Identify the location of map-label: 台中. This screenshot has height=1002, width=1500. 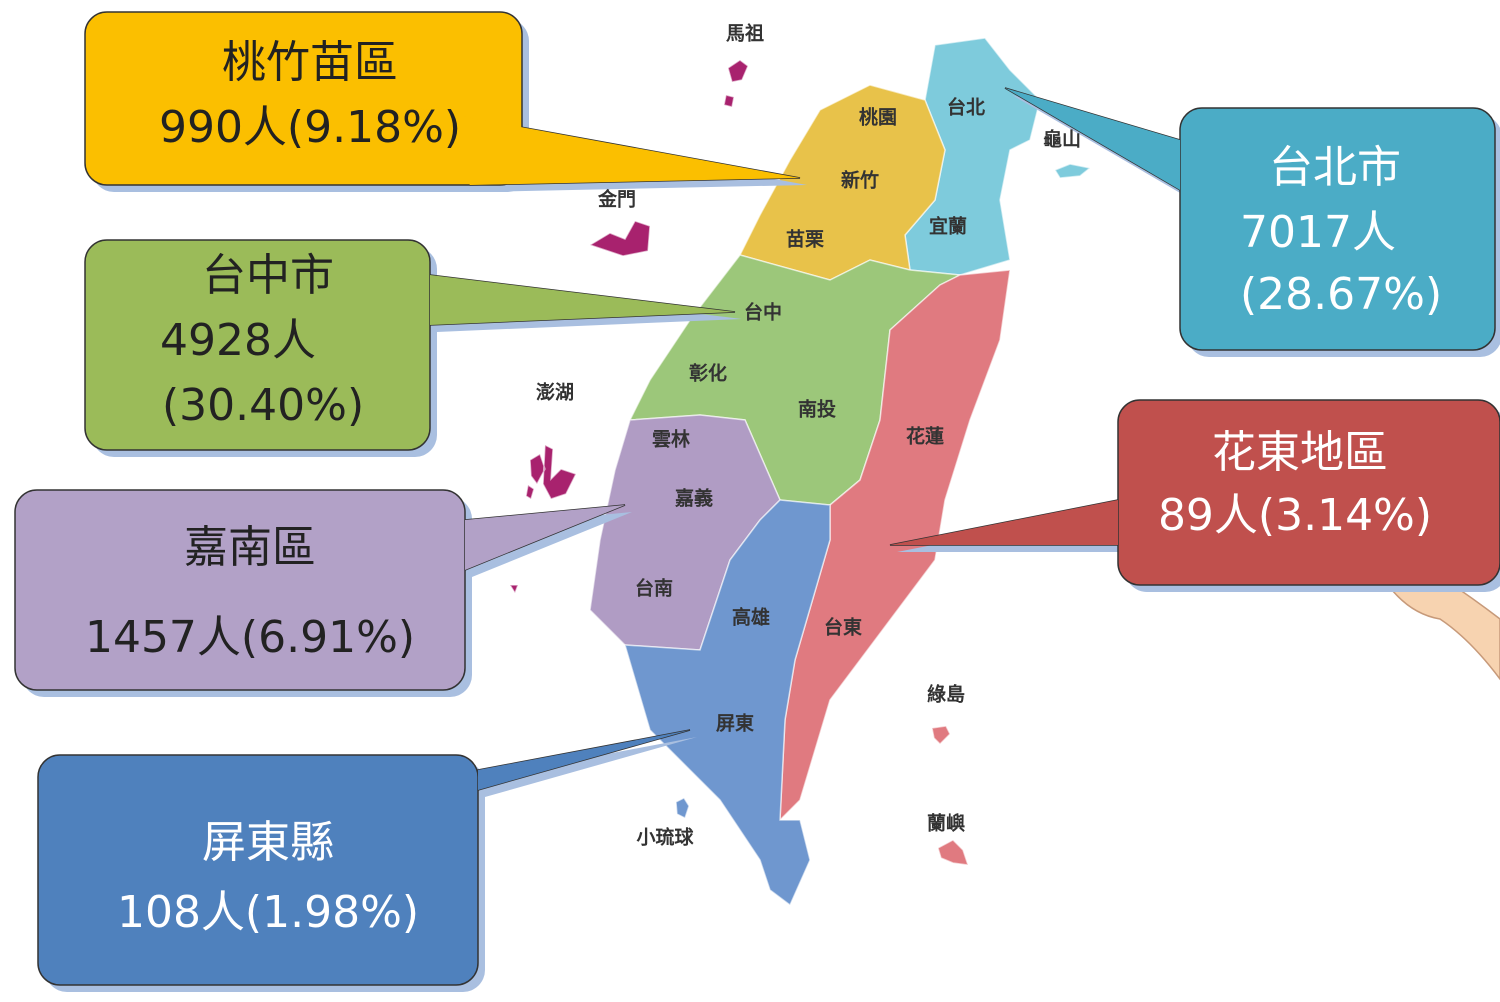
(763, 312).